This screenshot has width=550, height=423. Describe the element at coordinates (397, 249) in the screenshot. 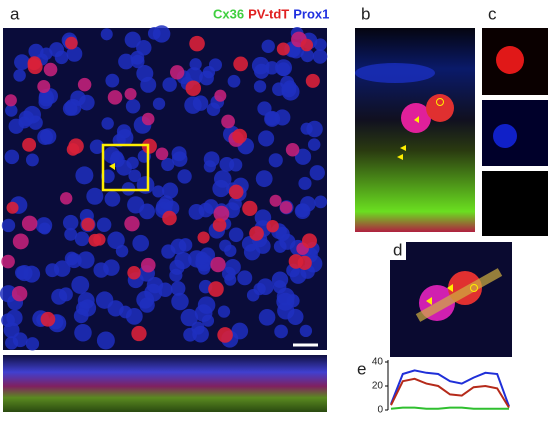

I see `panel-label: d` at that location.